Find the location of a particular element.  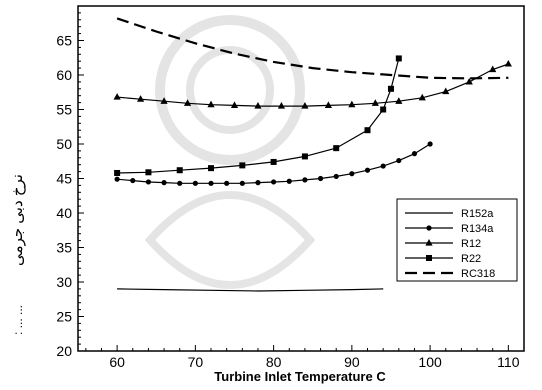

series-r152a is located at coordinates (250, 290).